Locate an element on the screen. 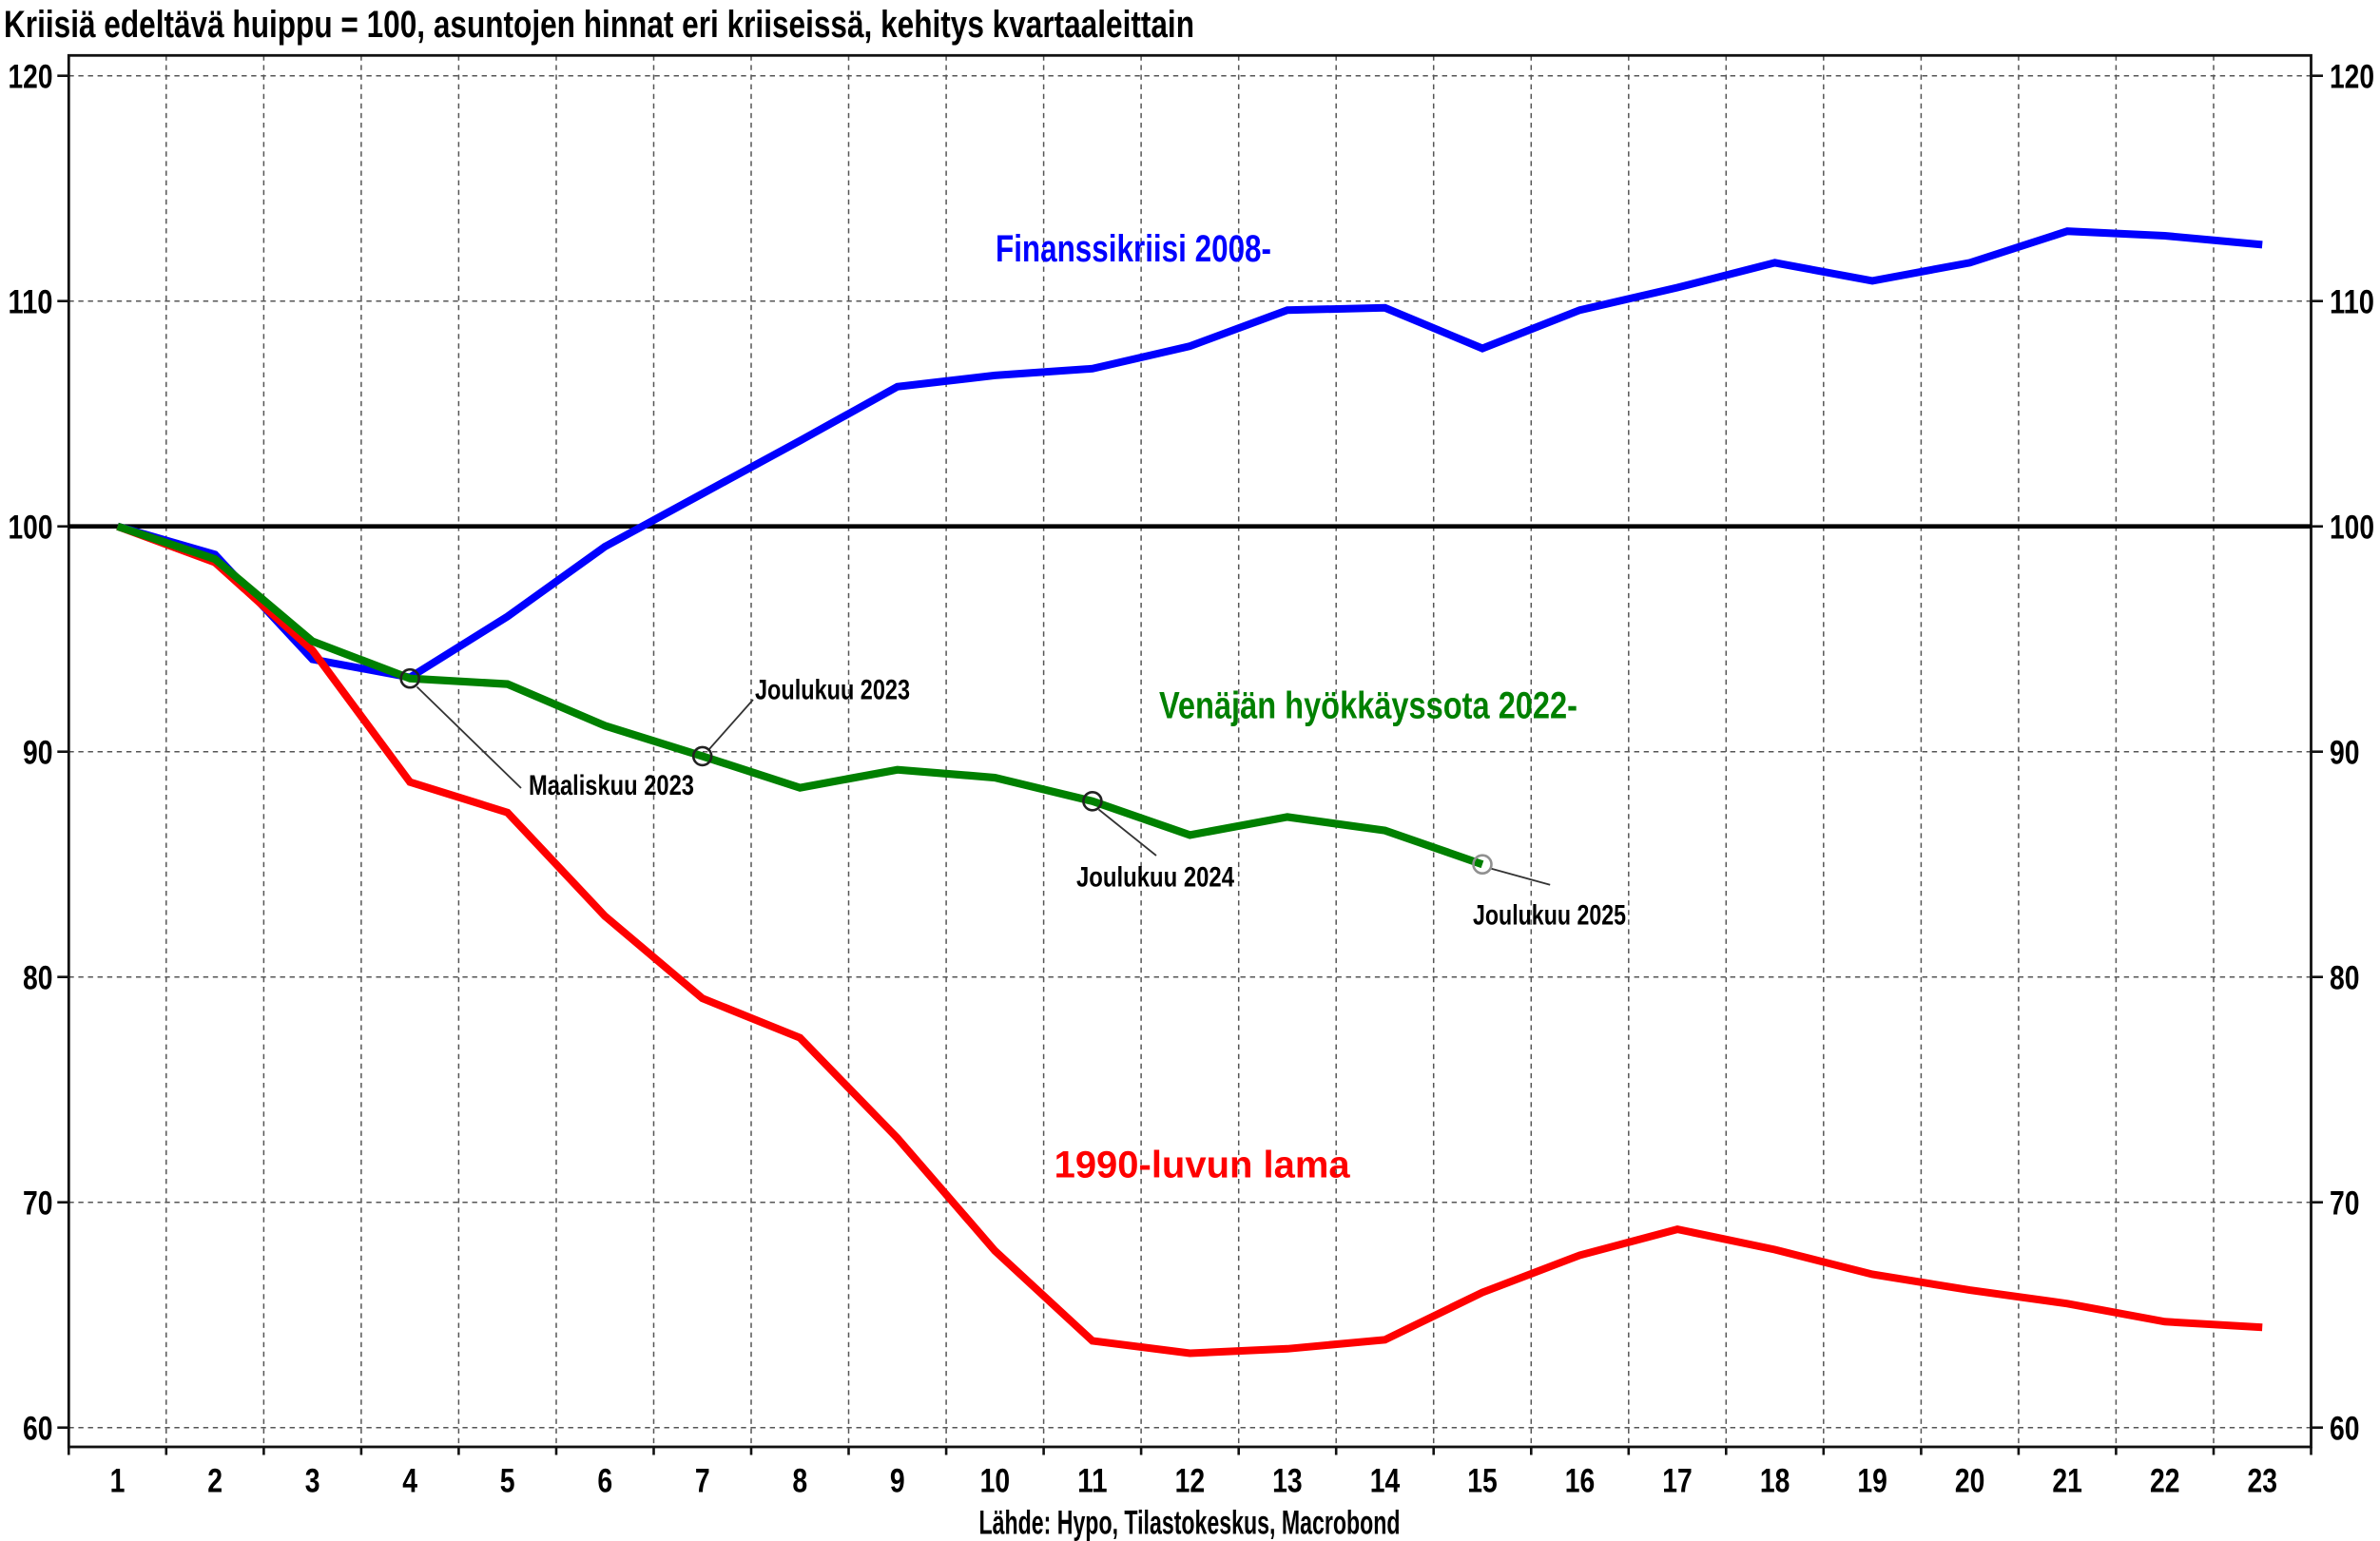  svg-text:Lähde: Hypo, Tilastokeskus, Ma: Lähde: Hypo, Tilastokeskus, Macrobond is located at coordinates (1190, 1523).